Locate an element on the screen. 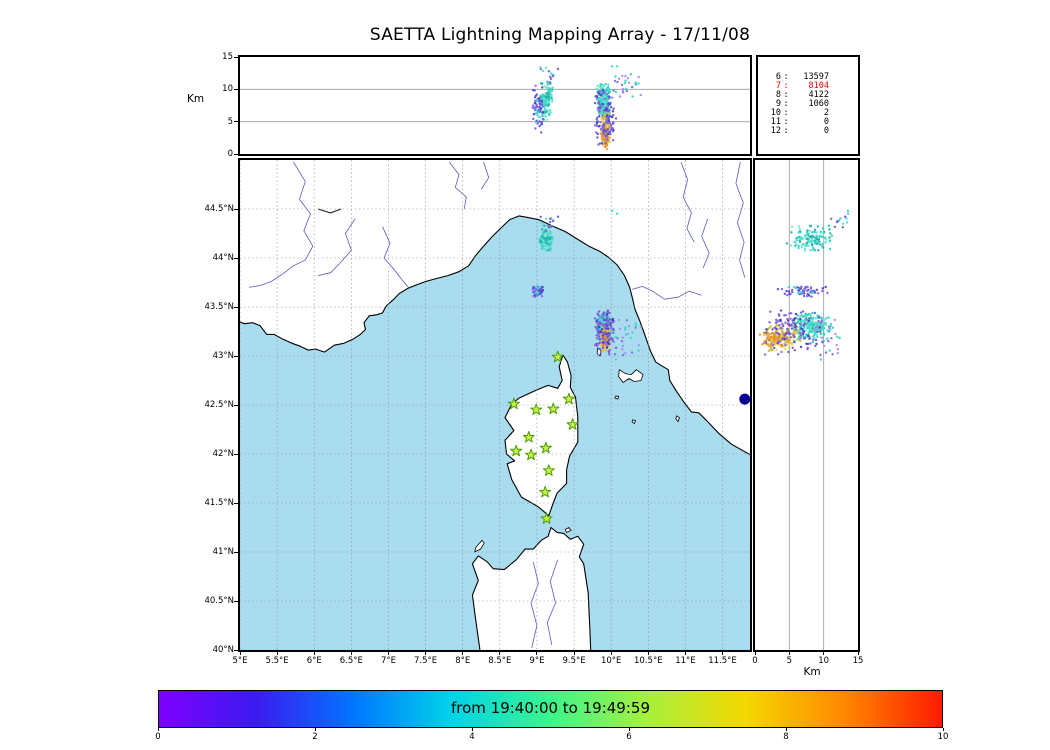 Image resolution: width=1050 pixels, height=750 pixels. top-panel-ylabel: Km is located at coordinates (196, 99).